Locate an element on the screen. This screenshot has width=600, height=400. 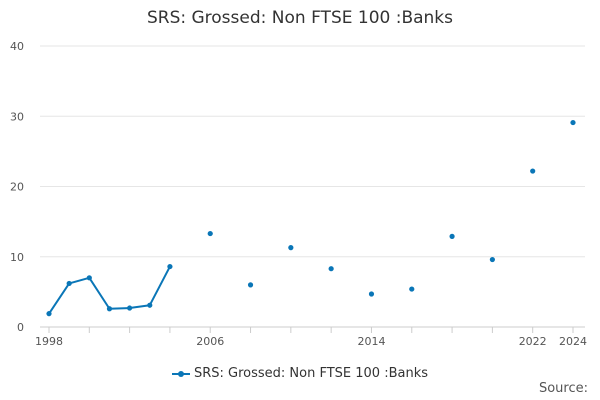
x-tick-label: 2024 is located at coordinates (573, 341).